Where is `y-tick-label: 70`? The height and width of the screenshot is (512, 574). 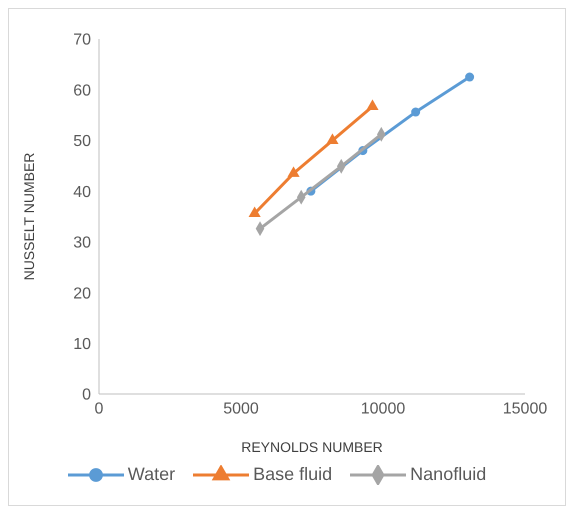
y-tick-label: 70 is located at coordinates (82, 40).